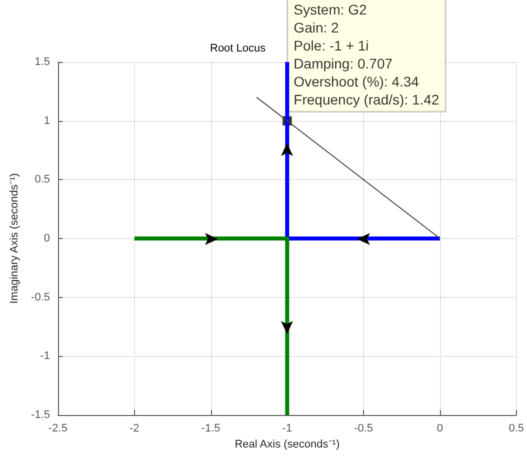 The width and height of the screenshot is (527, 460). I want to click on x-tick-label: -2, so click(135, 428).